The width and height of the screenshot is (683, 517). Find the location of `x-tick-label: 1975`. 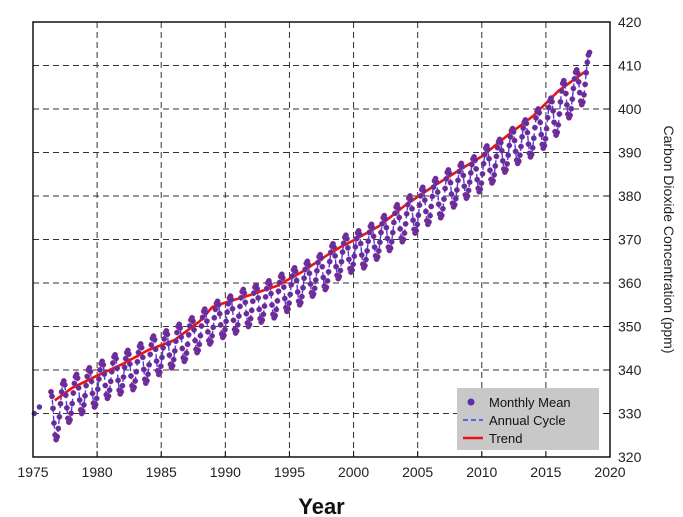

x-tick-label: 1975 is located at coordinates (32, 472).